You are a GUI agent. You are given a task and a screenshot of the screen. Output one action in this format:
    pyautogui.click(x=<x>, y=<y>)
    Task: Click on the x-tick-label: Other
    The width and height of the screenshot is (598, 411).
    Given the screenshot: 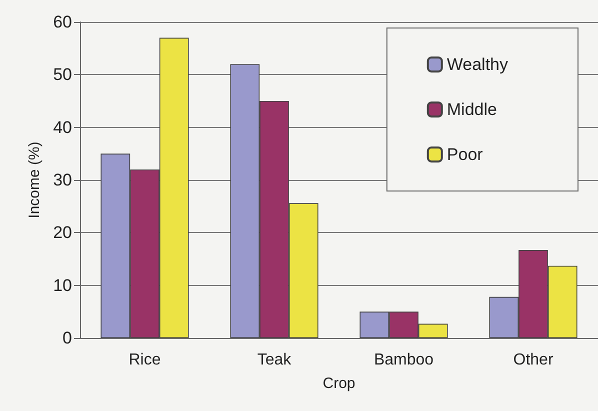 What is the action you would take?
    pyautogui.click(x=533, y=360)
    